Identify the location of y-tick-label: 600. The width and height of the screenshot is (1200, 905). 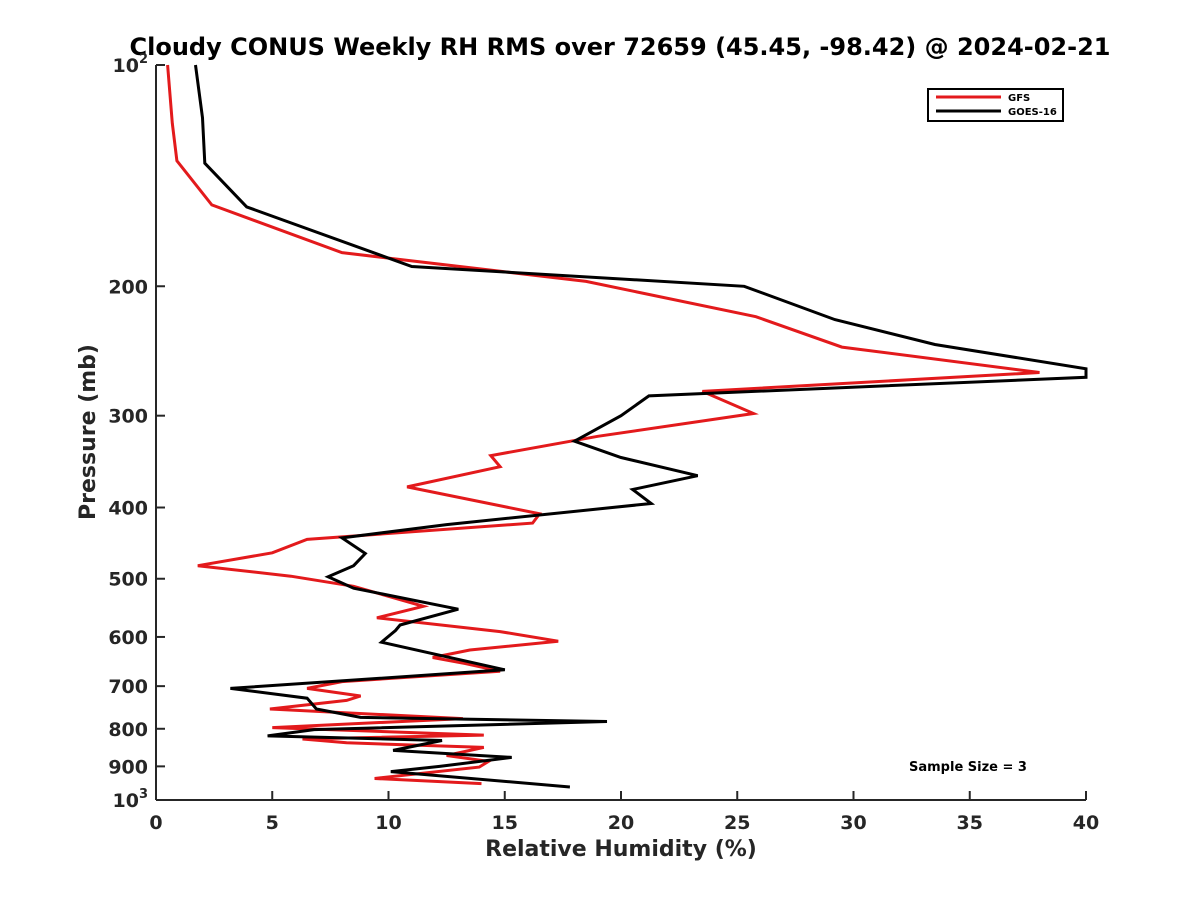
(128, 638).